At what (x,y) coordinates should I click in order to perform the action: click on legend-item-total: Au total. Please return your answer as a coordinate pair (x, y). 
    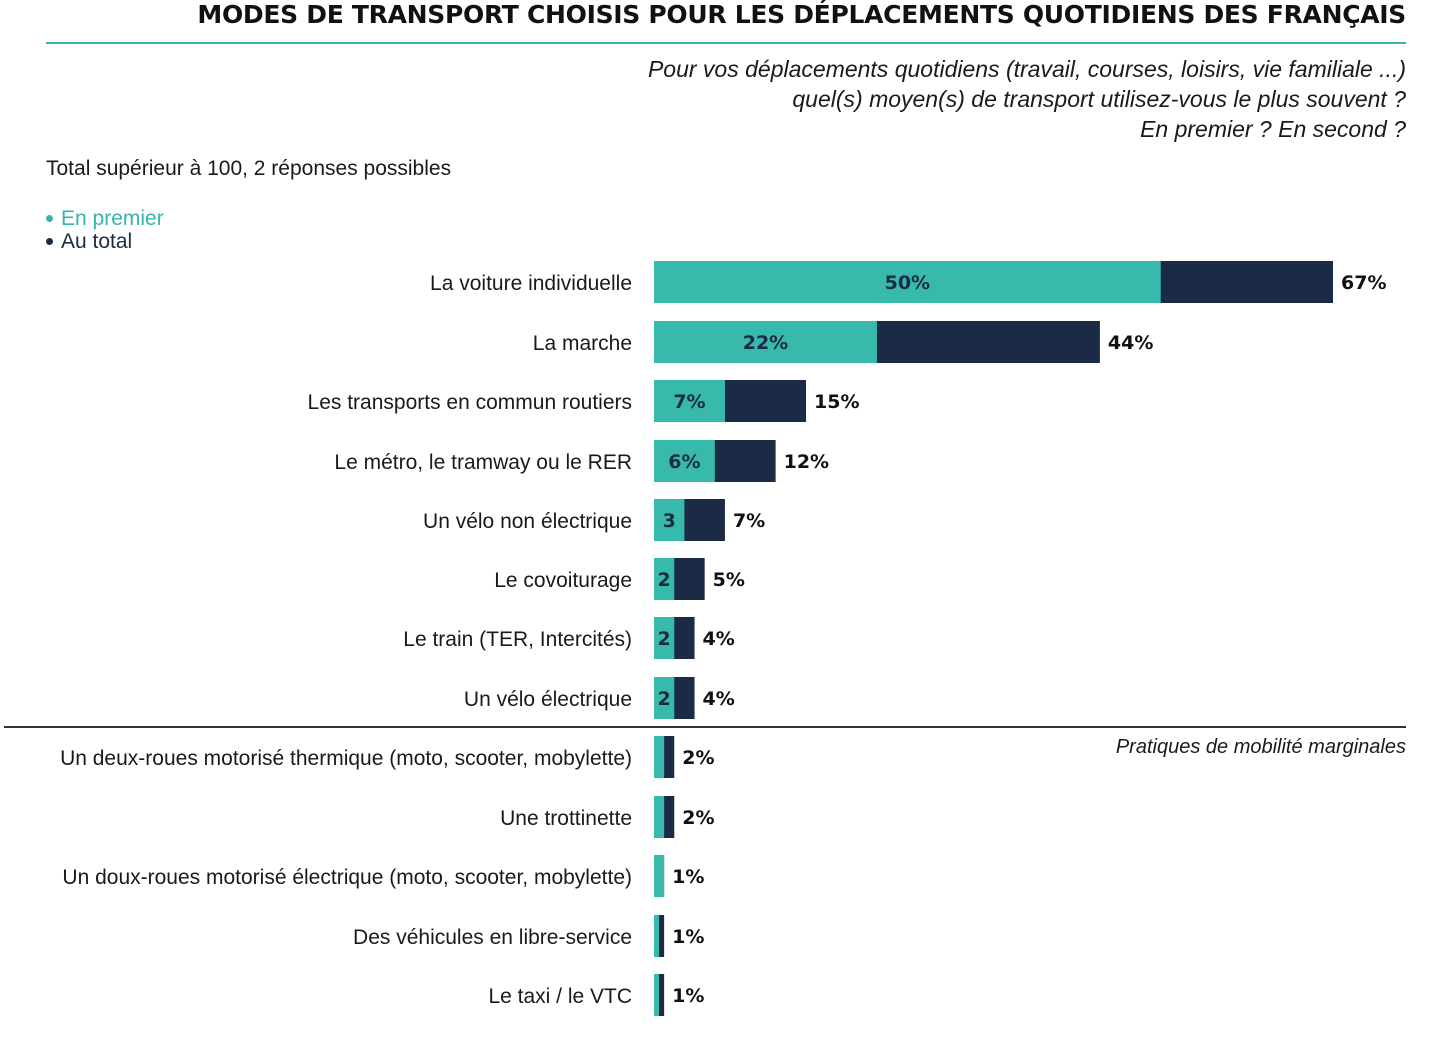
    Looking at the image, I should click on (105, 241).